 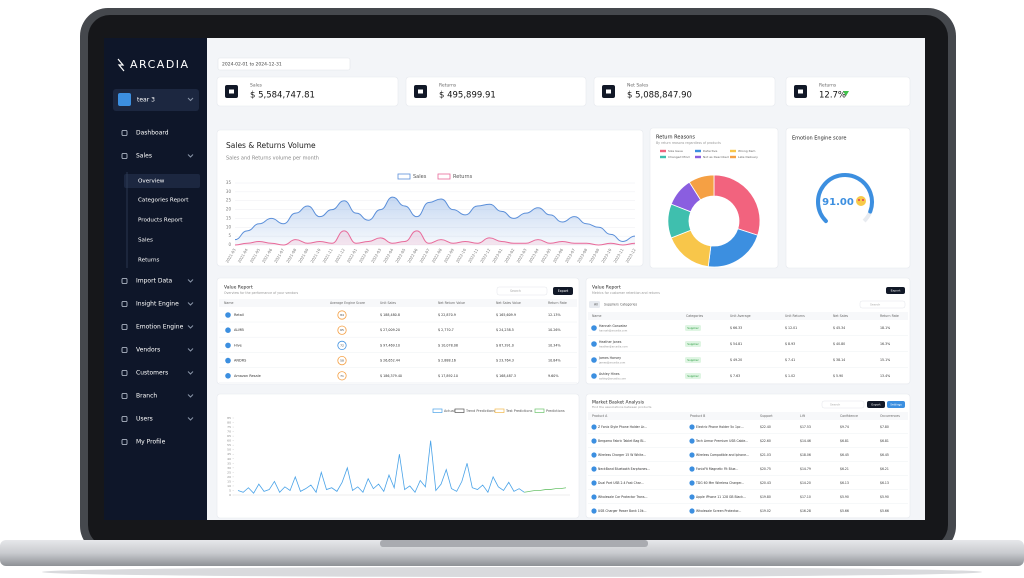 I want to click on table-header-bg, so click(x=398, y=303).